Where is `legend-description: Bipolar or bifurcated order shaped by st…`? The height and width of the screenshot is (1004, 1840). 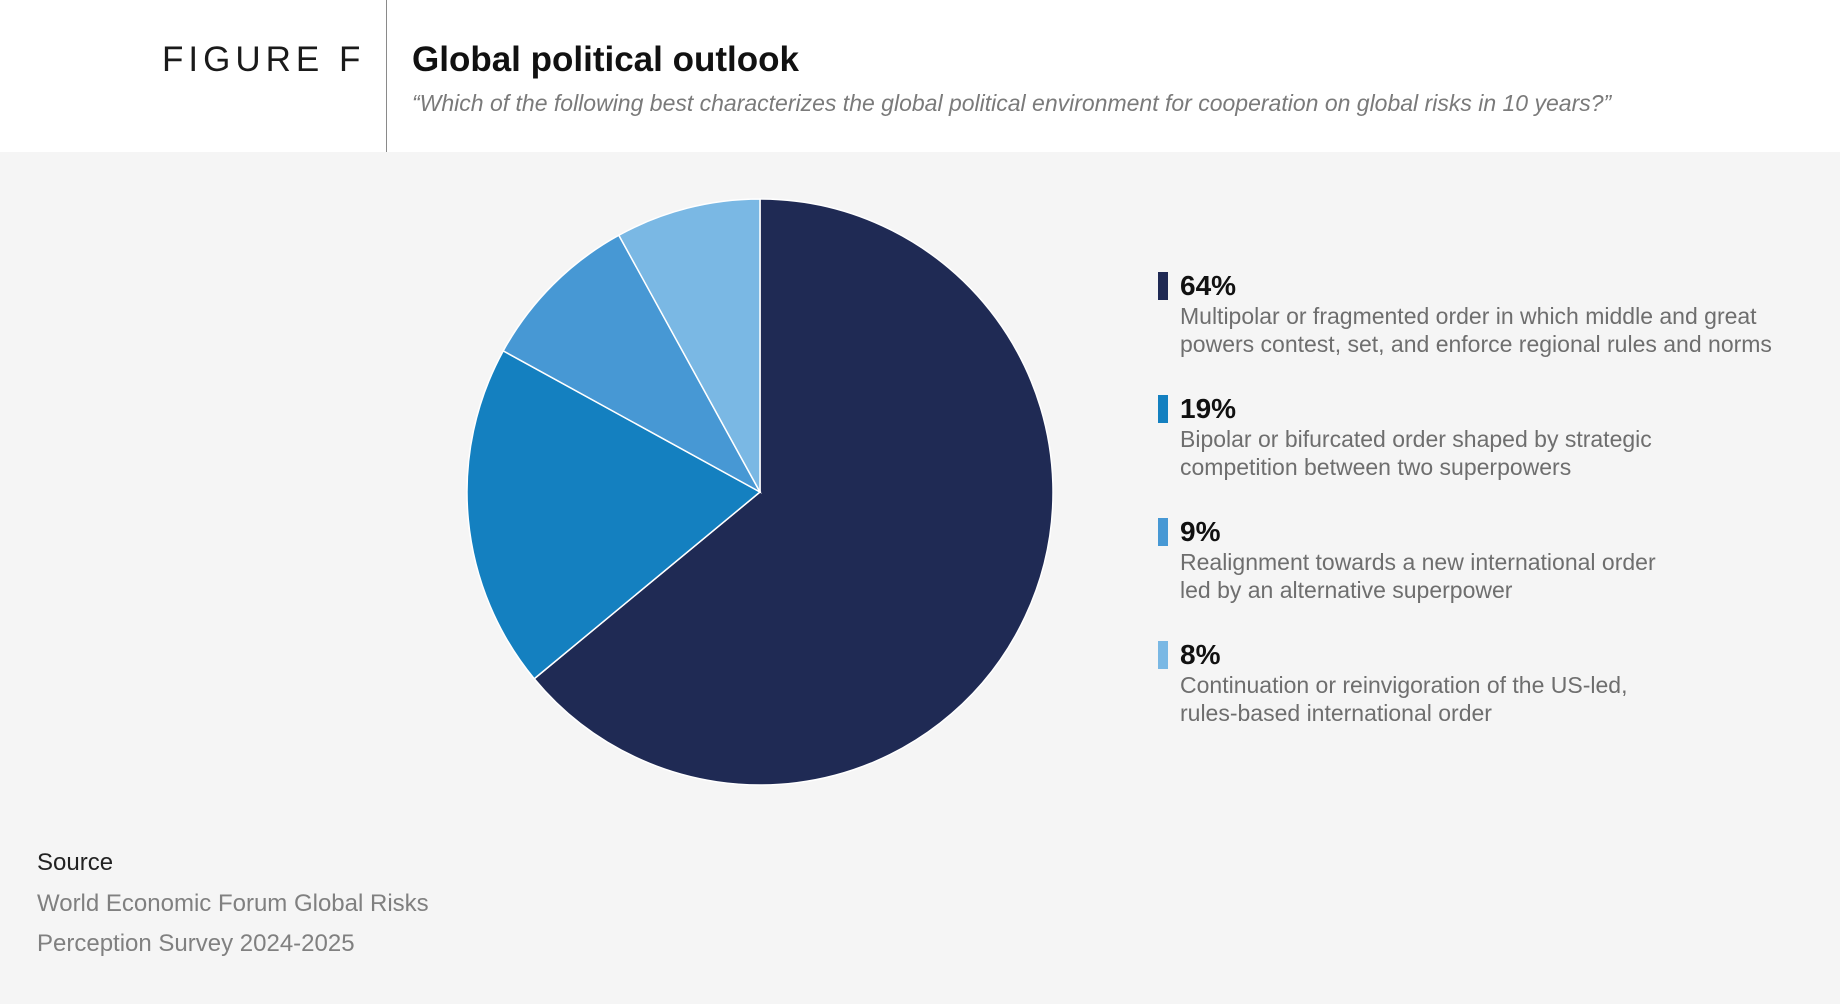
legend-description: Bipolar or bifurcated order shaped by st… is located at coordinates (1500, 453).